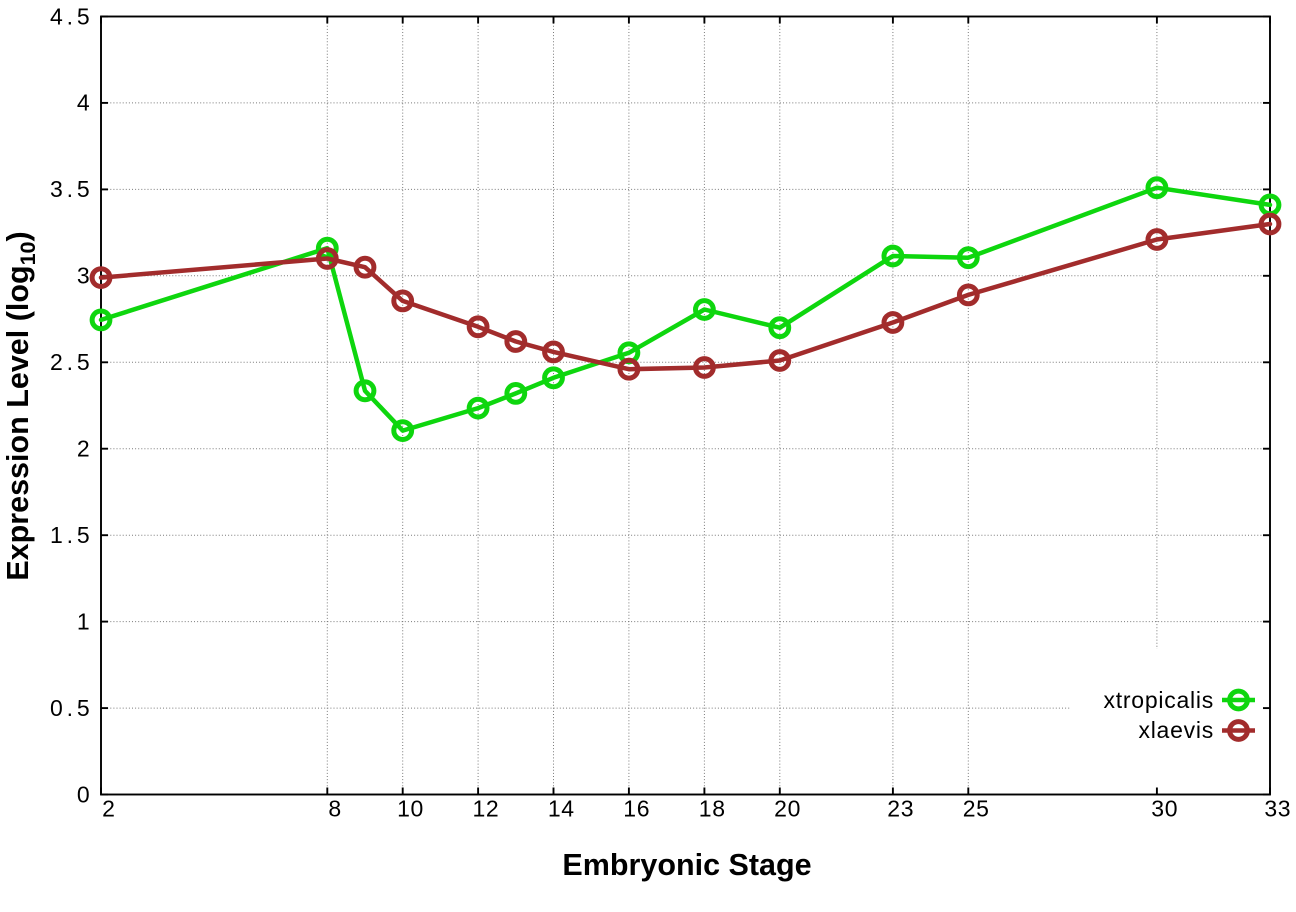 The image size is (1296, 912). Describe the element at coordinates (686, 865) in the screenshot. I see `svg-text: Embryonic Stage` at that location.